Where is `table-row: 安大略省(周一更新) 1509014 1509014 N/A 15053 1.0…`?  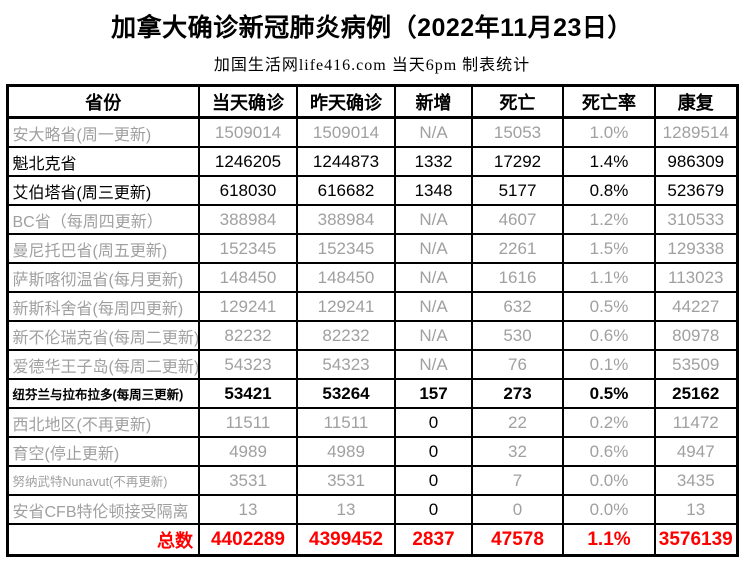
table-row: 安大略省(周一更新) 1509014 1509014 N/A 15053 1.0… is located at coordinates (372, 132).